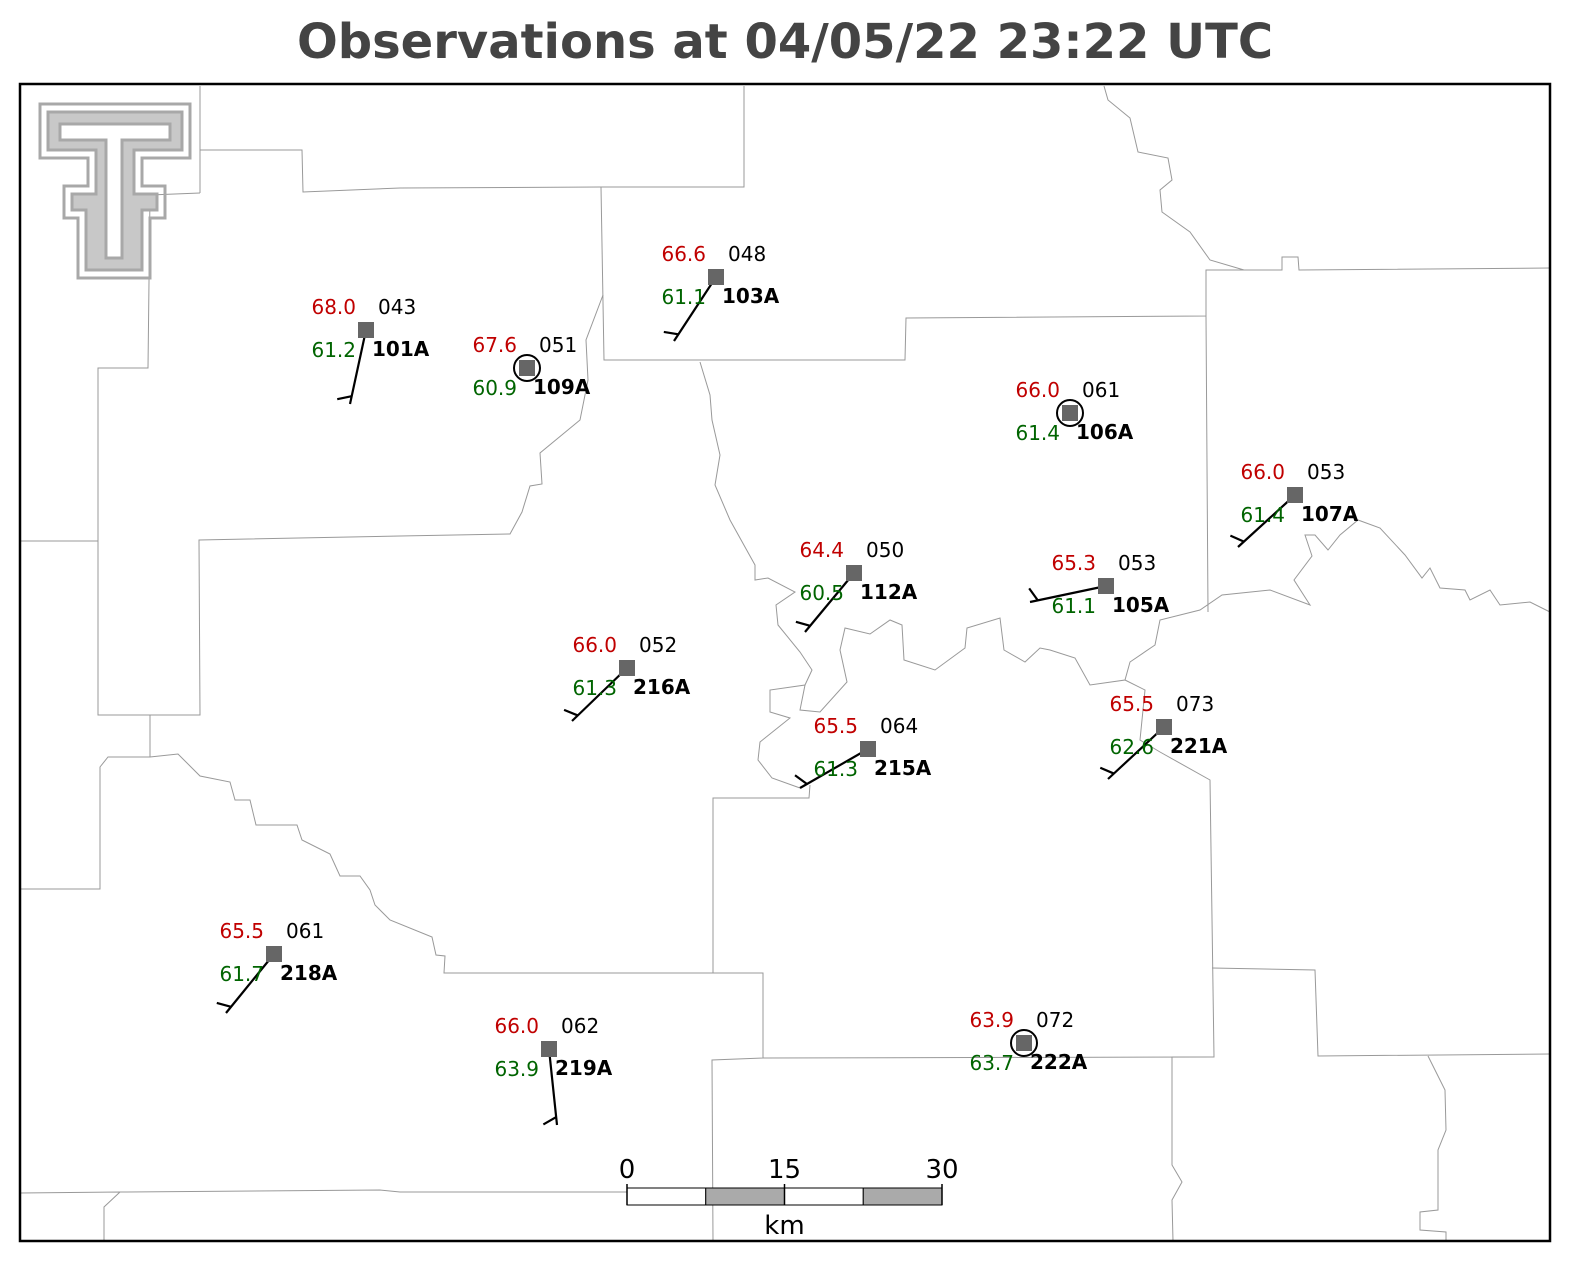 This screenshot has height=1278, width=1589. I want to click on station-id: 107A, so click(1330, 514).